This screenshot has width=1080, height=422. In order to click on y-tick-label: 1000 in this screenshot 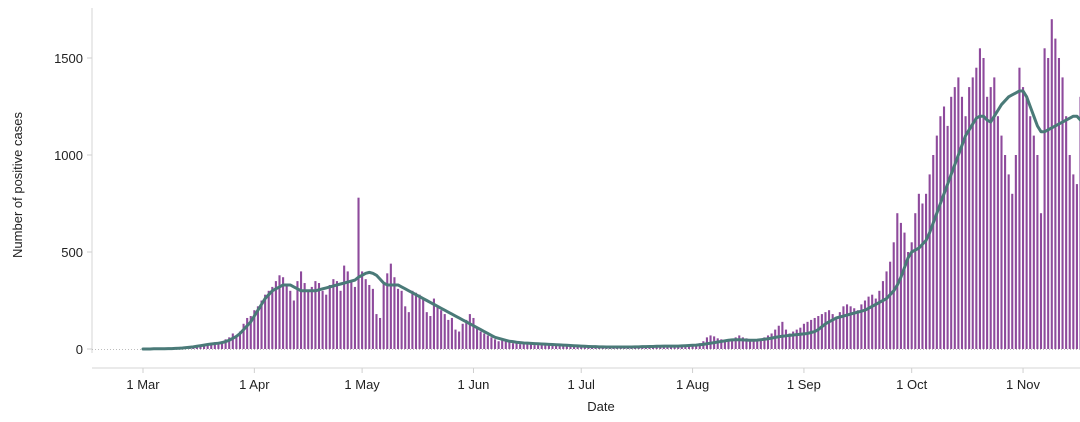, I will do `click(68, 155)`.